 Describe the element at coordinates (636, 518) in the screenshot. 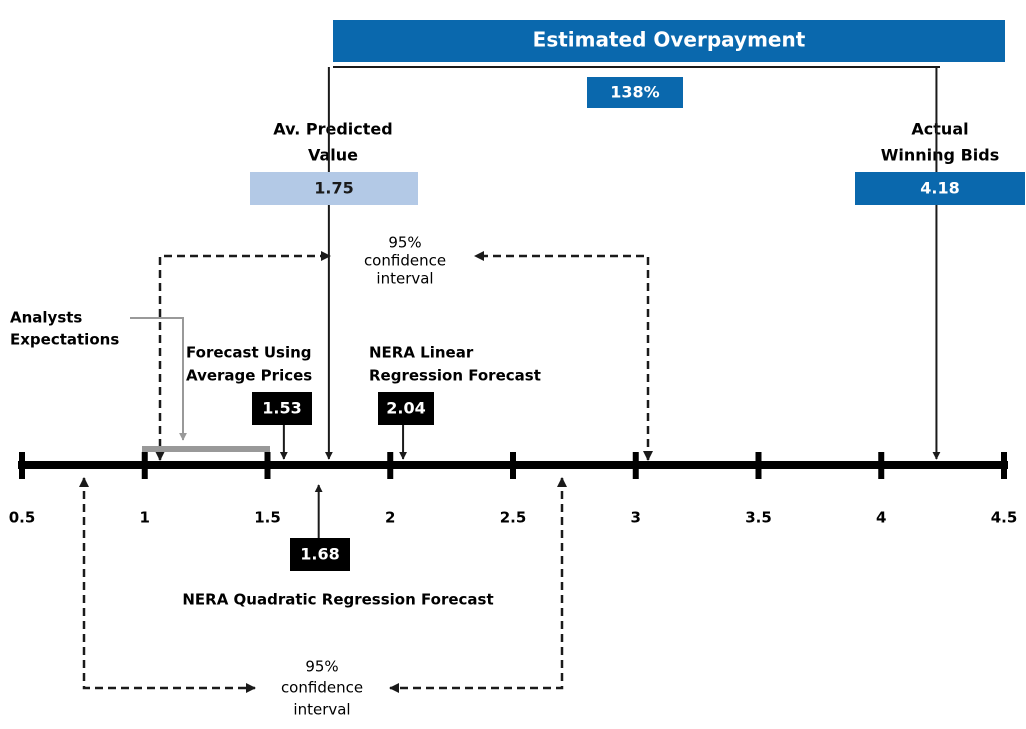

I see `axis-tick-label: 3` at that location.